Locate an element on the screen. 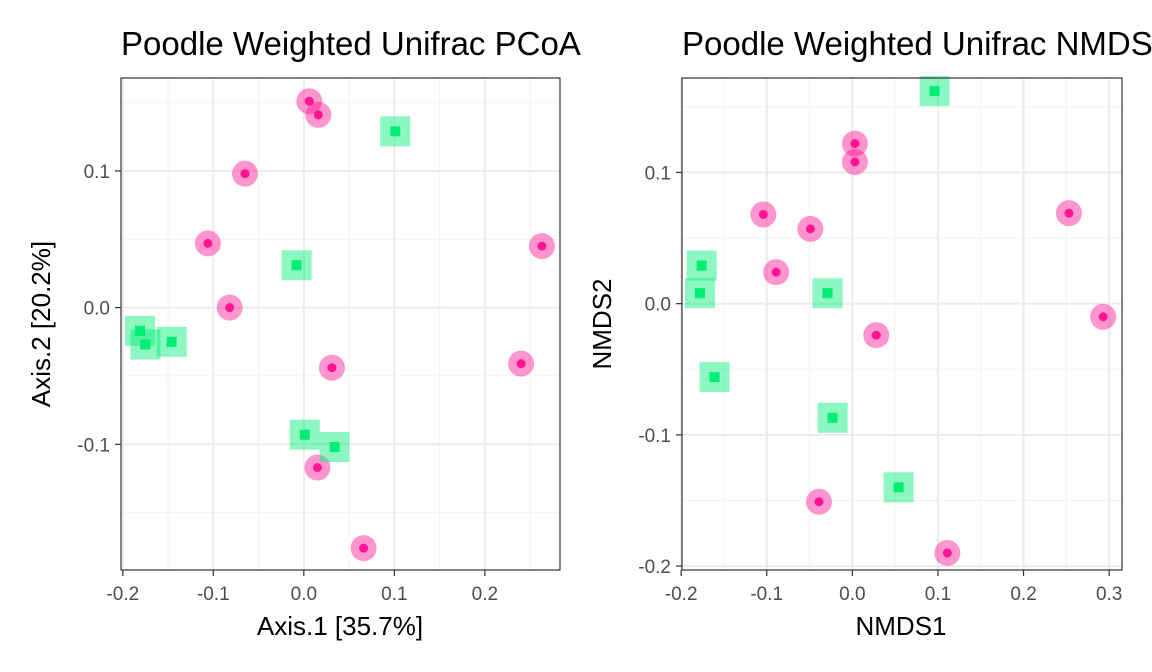 This screenshot has height=672, width=1152. pcoa-y-tick-label: 0.0 is located at coordinates (97, 309).